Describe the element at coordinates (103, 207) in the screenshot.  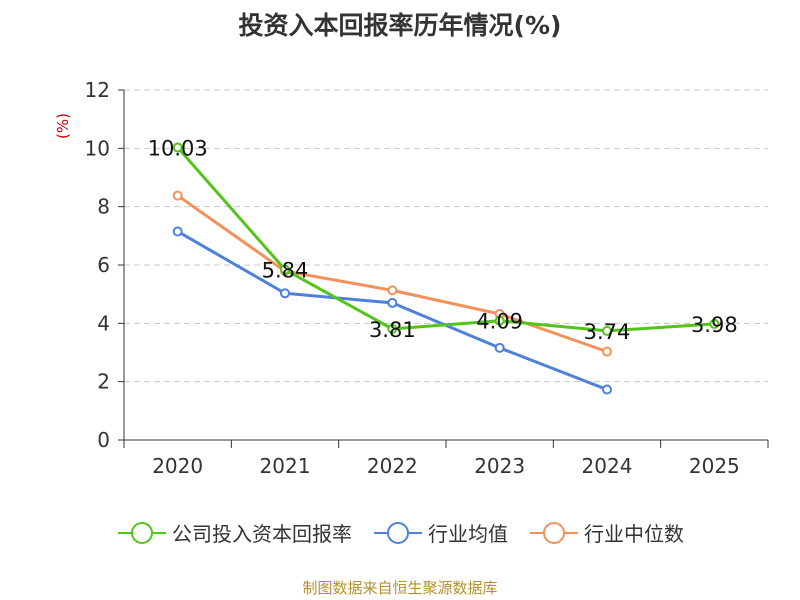
I see `y-tick-label: 8` at that location.